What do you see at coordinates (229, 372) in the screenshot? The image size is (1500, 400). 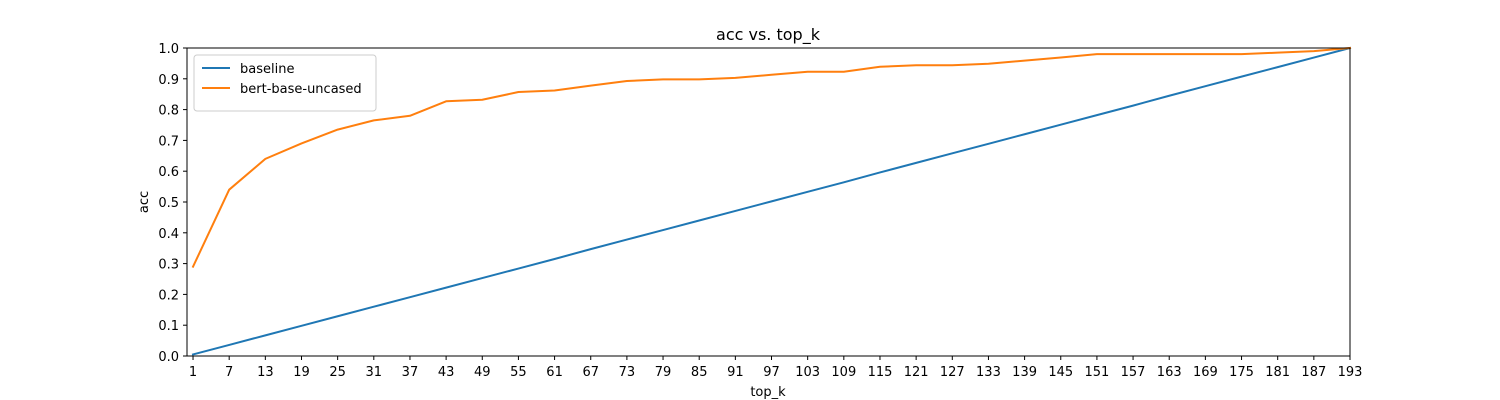 I see `x-tick-label: 7` at bounding box center [229, 372].